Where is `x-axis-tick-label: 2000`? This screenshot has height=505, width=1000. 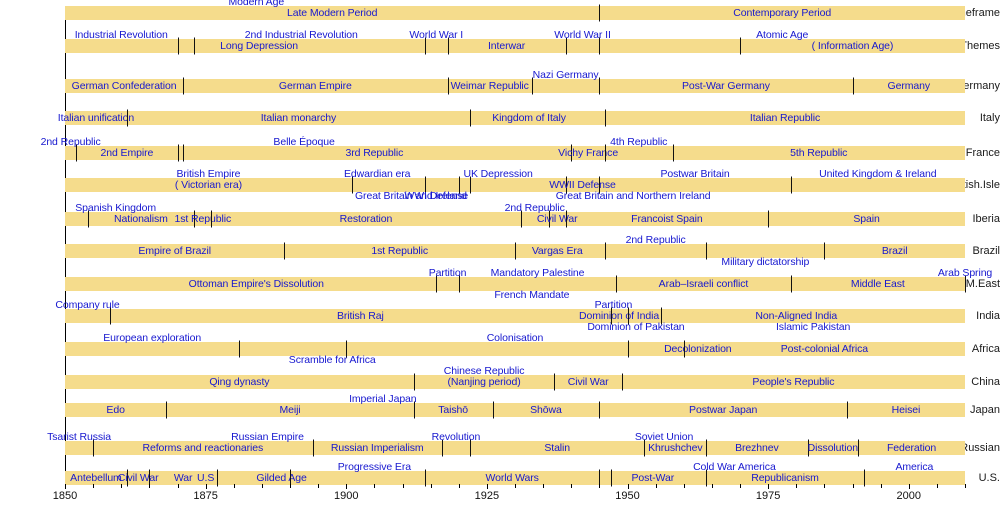 x-axis-tick-label: 2000 is located at coordinates (908, 496).